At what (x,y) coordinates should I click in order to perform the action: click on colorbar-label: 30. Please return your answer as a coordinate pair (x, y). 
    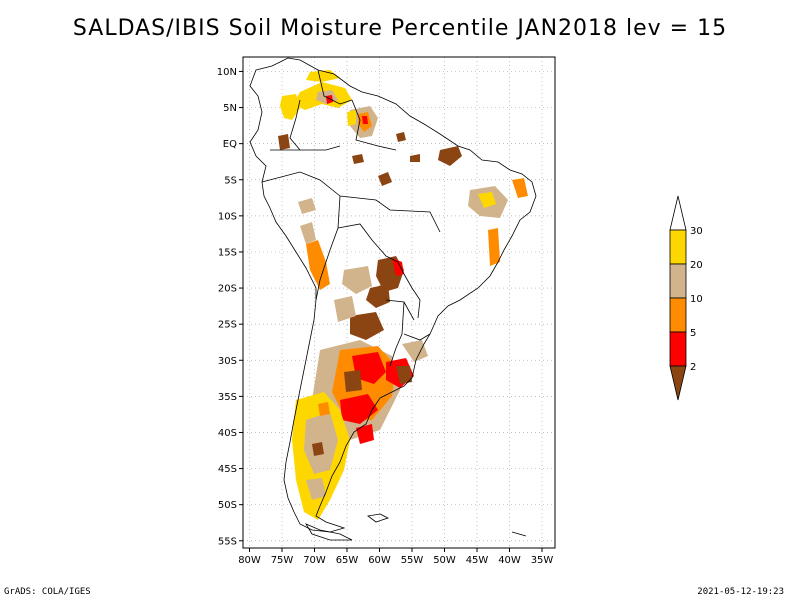
    Looking at the image, I should click on (696, 231).